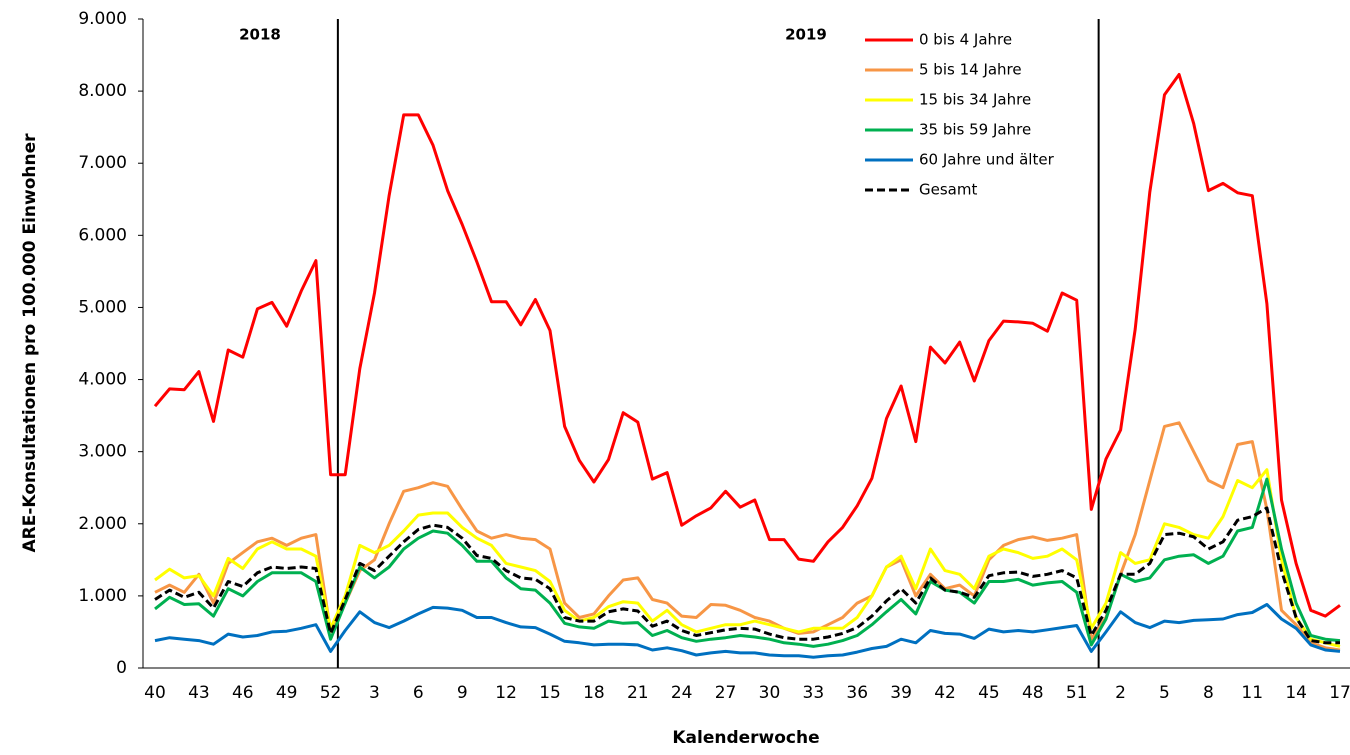 The image size is (1350, 755). Describe the element at coordinates (418, 693) in the screenshot. I see `x-tick-label: 6` at that location.